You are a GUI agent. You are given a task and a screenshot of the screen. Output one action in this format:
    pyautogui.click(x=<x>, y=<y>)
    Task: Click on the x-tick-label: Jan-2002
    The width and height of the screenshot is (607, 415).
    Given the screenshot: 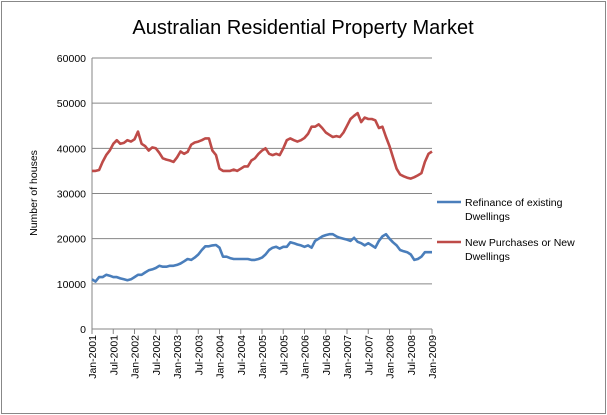 What is the action you would take?
    pyautogui.click(x=136, y=357)
    